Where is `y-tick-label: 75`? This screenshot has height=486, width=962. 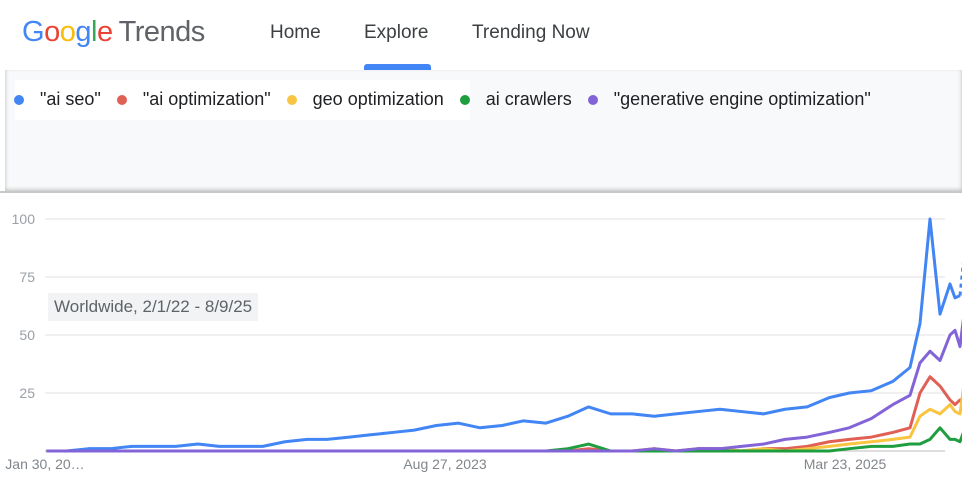 y-tick-label: 75 is located at coordinates (27, 277).